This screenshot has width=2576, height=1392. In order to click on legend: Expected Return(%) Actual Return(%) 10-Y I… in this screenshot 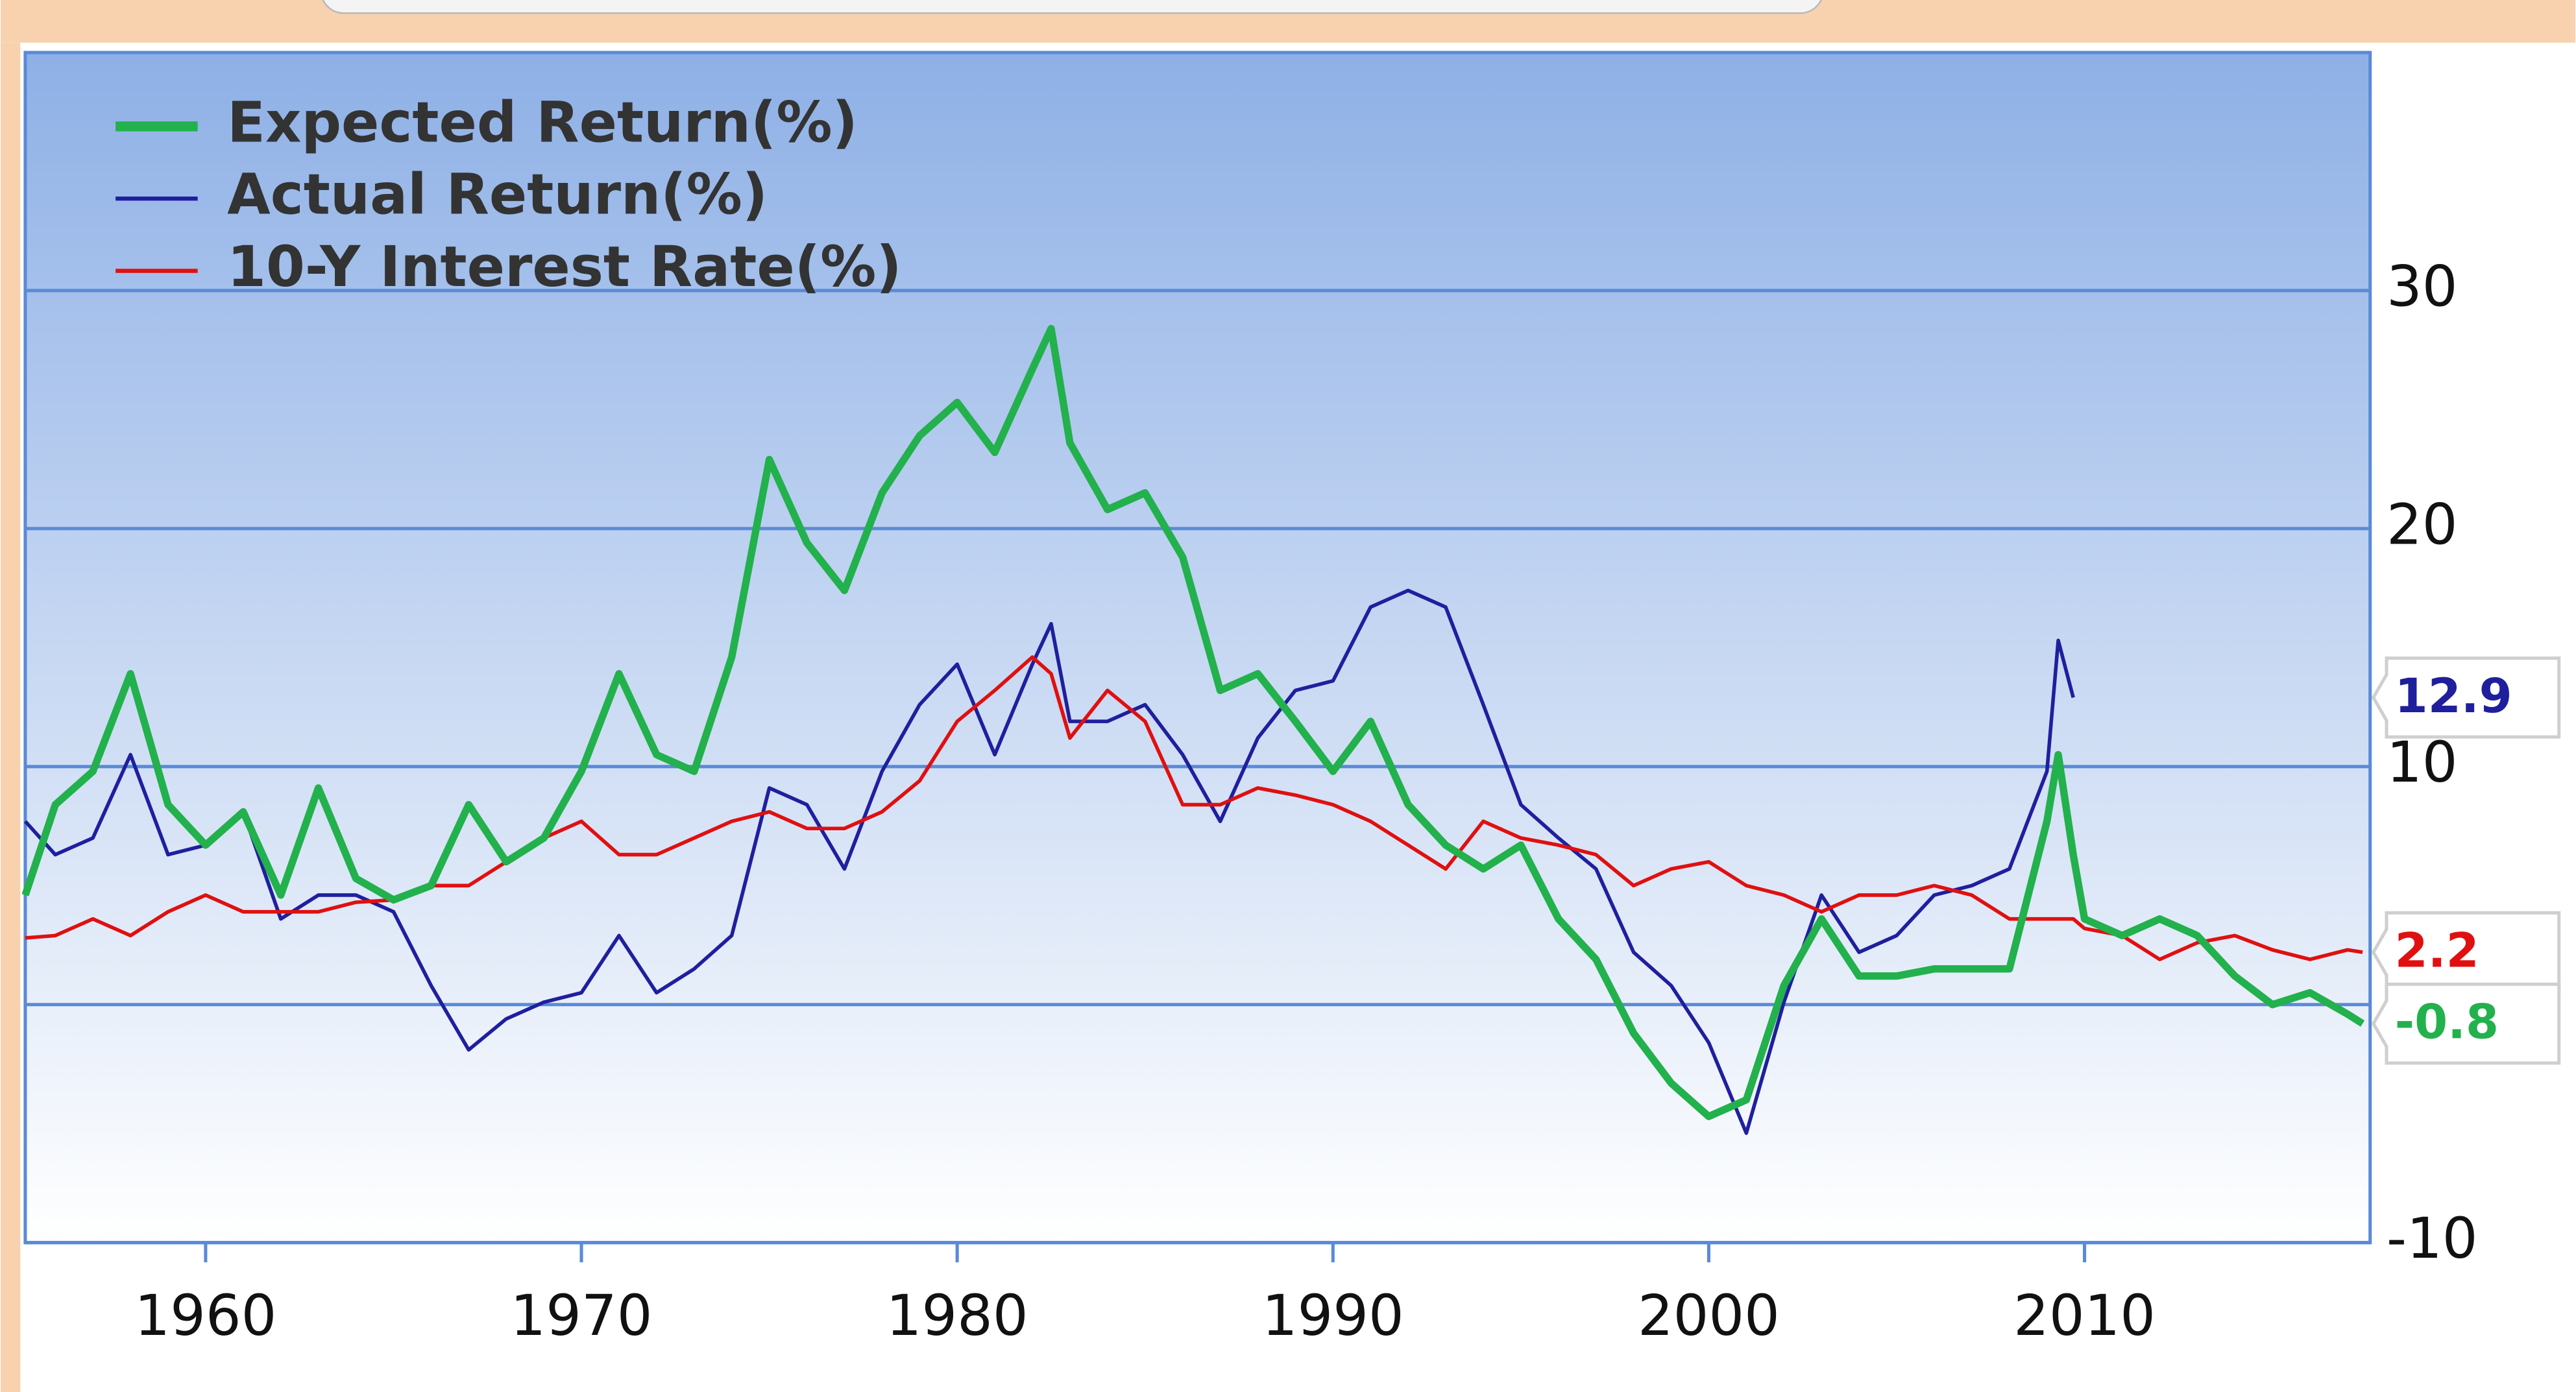, I will do `click(508, 195)`.